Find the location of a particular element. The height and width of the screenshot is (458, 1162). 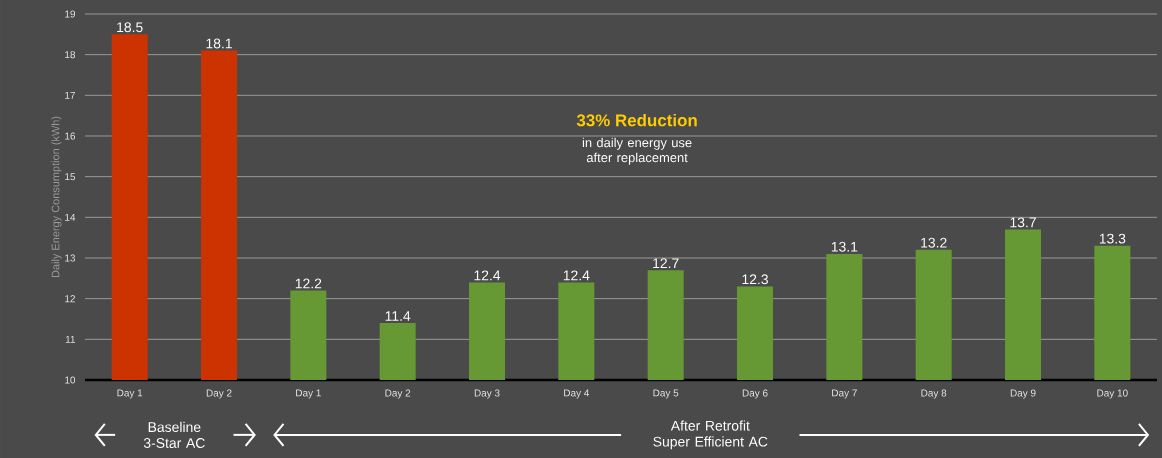

data-label: 18.1 is located at coordinates (219, 43).